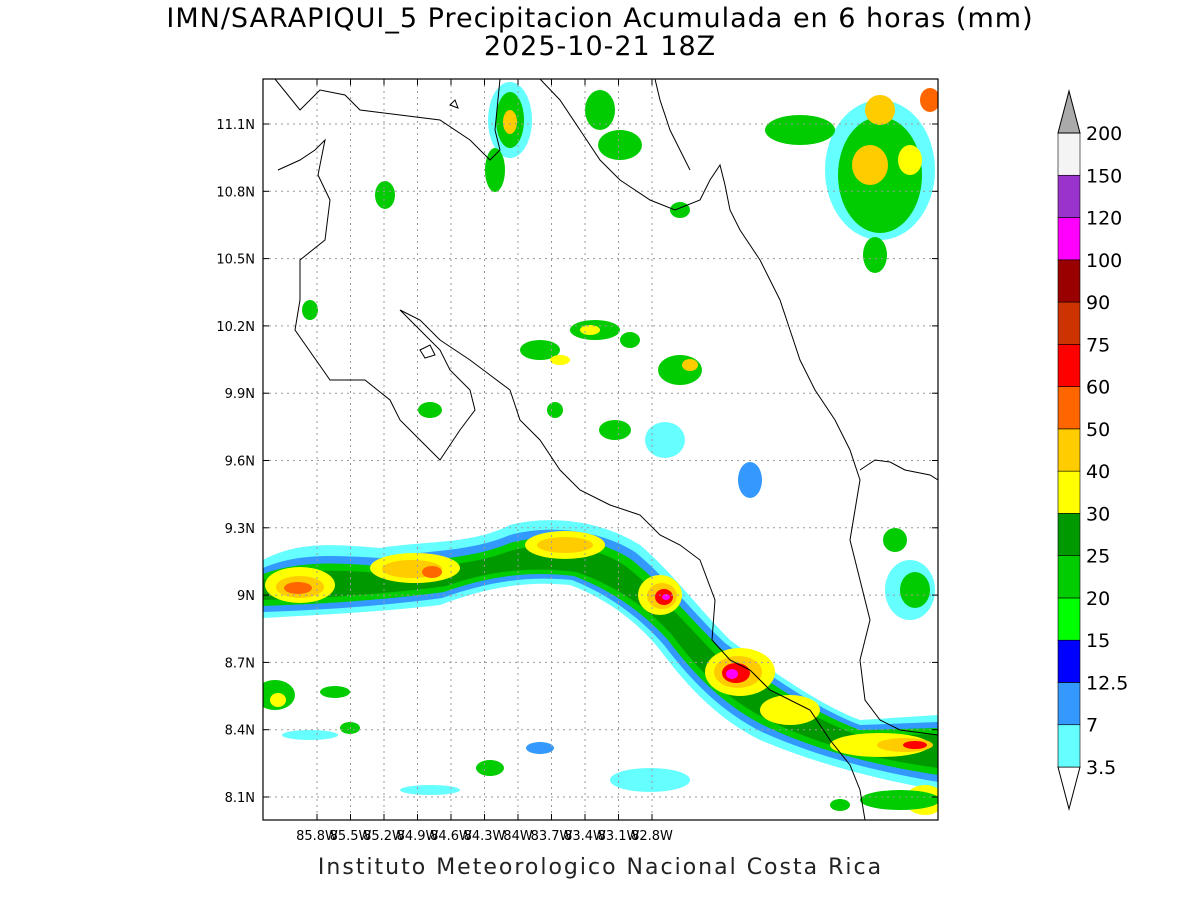  Describe the element at coordinates (552, 836) in the screenshot. I see `lon-tick-label: 83.7W` at that location.